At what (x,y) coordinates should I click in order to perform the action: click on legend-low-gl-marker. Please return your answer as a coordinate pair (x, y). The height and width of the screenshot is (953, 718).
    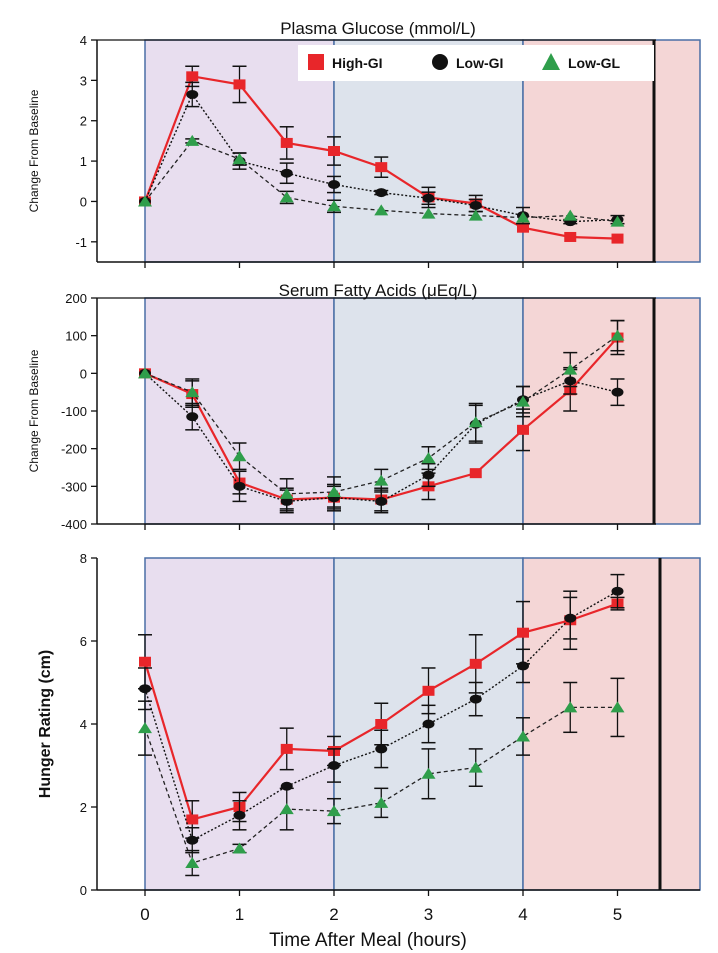
    Looking at the image, I should click on (551, 61).